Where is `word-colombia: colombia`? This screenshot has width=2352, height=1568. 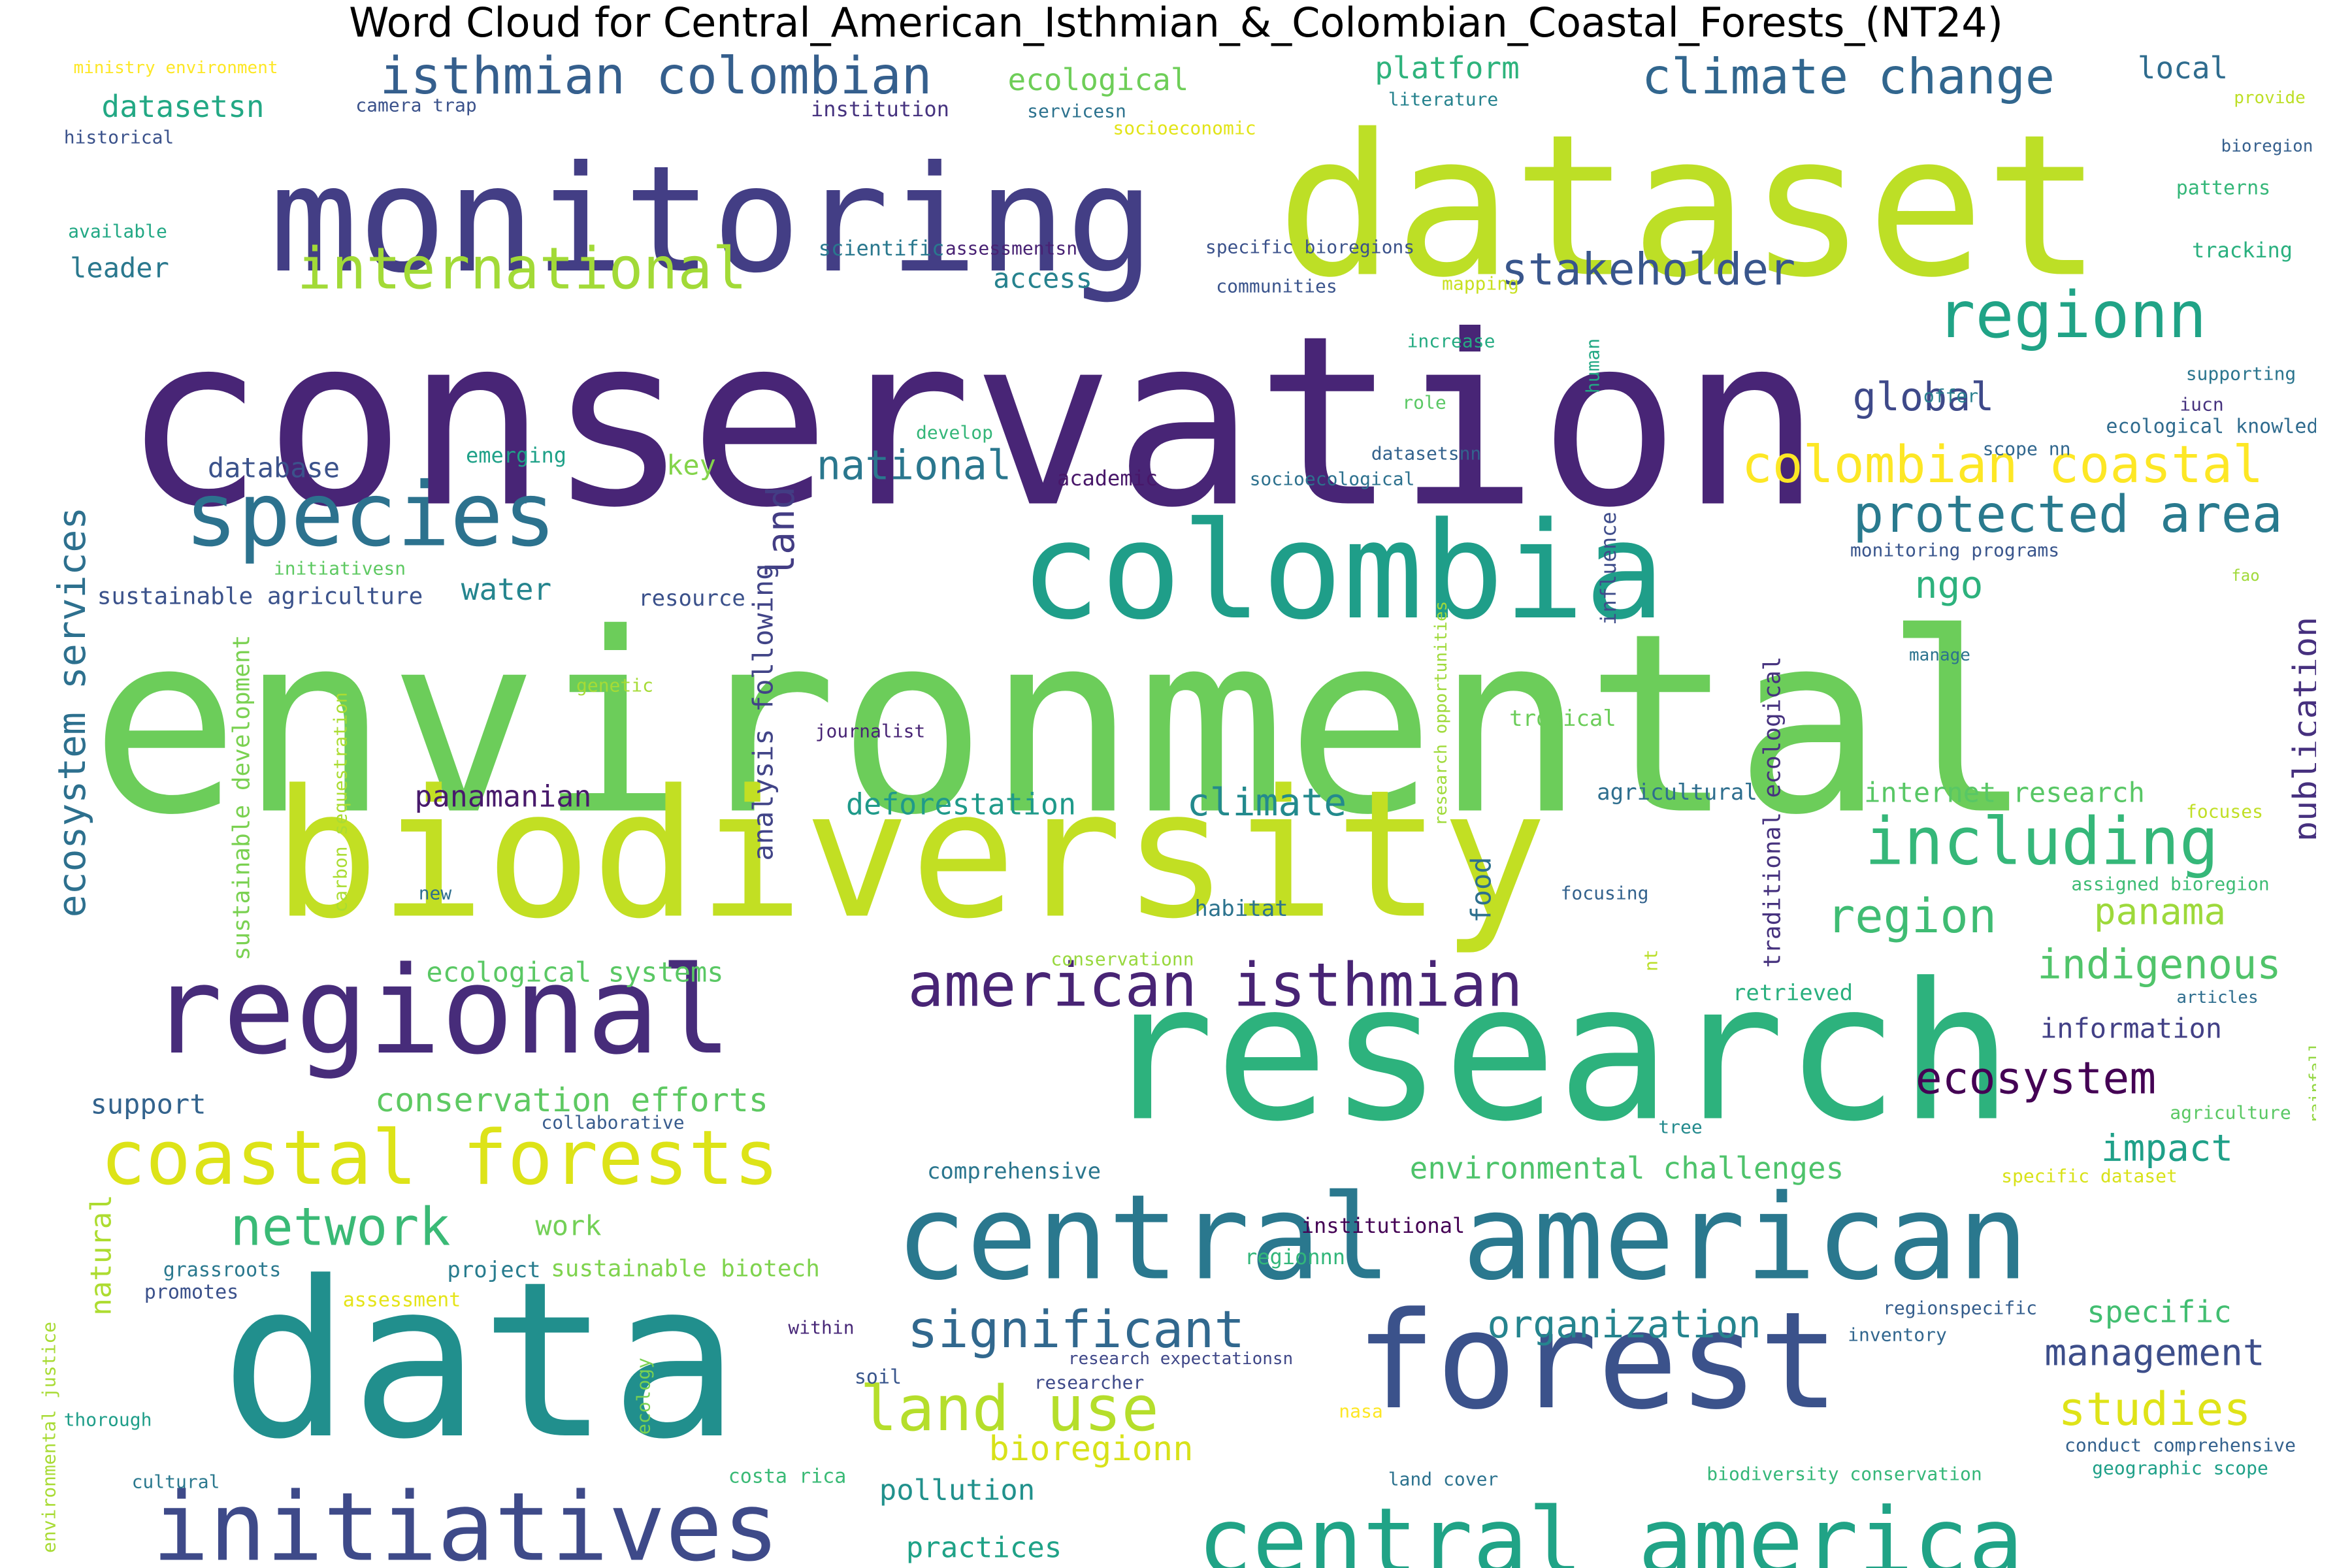
word-colombia: colombia is located at coordinates (1342, 571).